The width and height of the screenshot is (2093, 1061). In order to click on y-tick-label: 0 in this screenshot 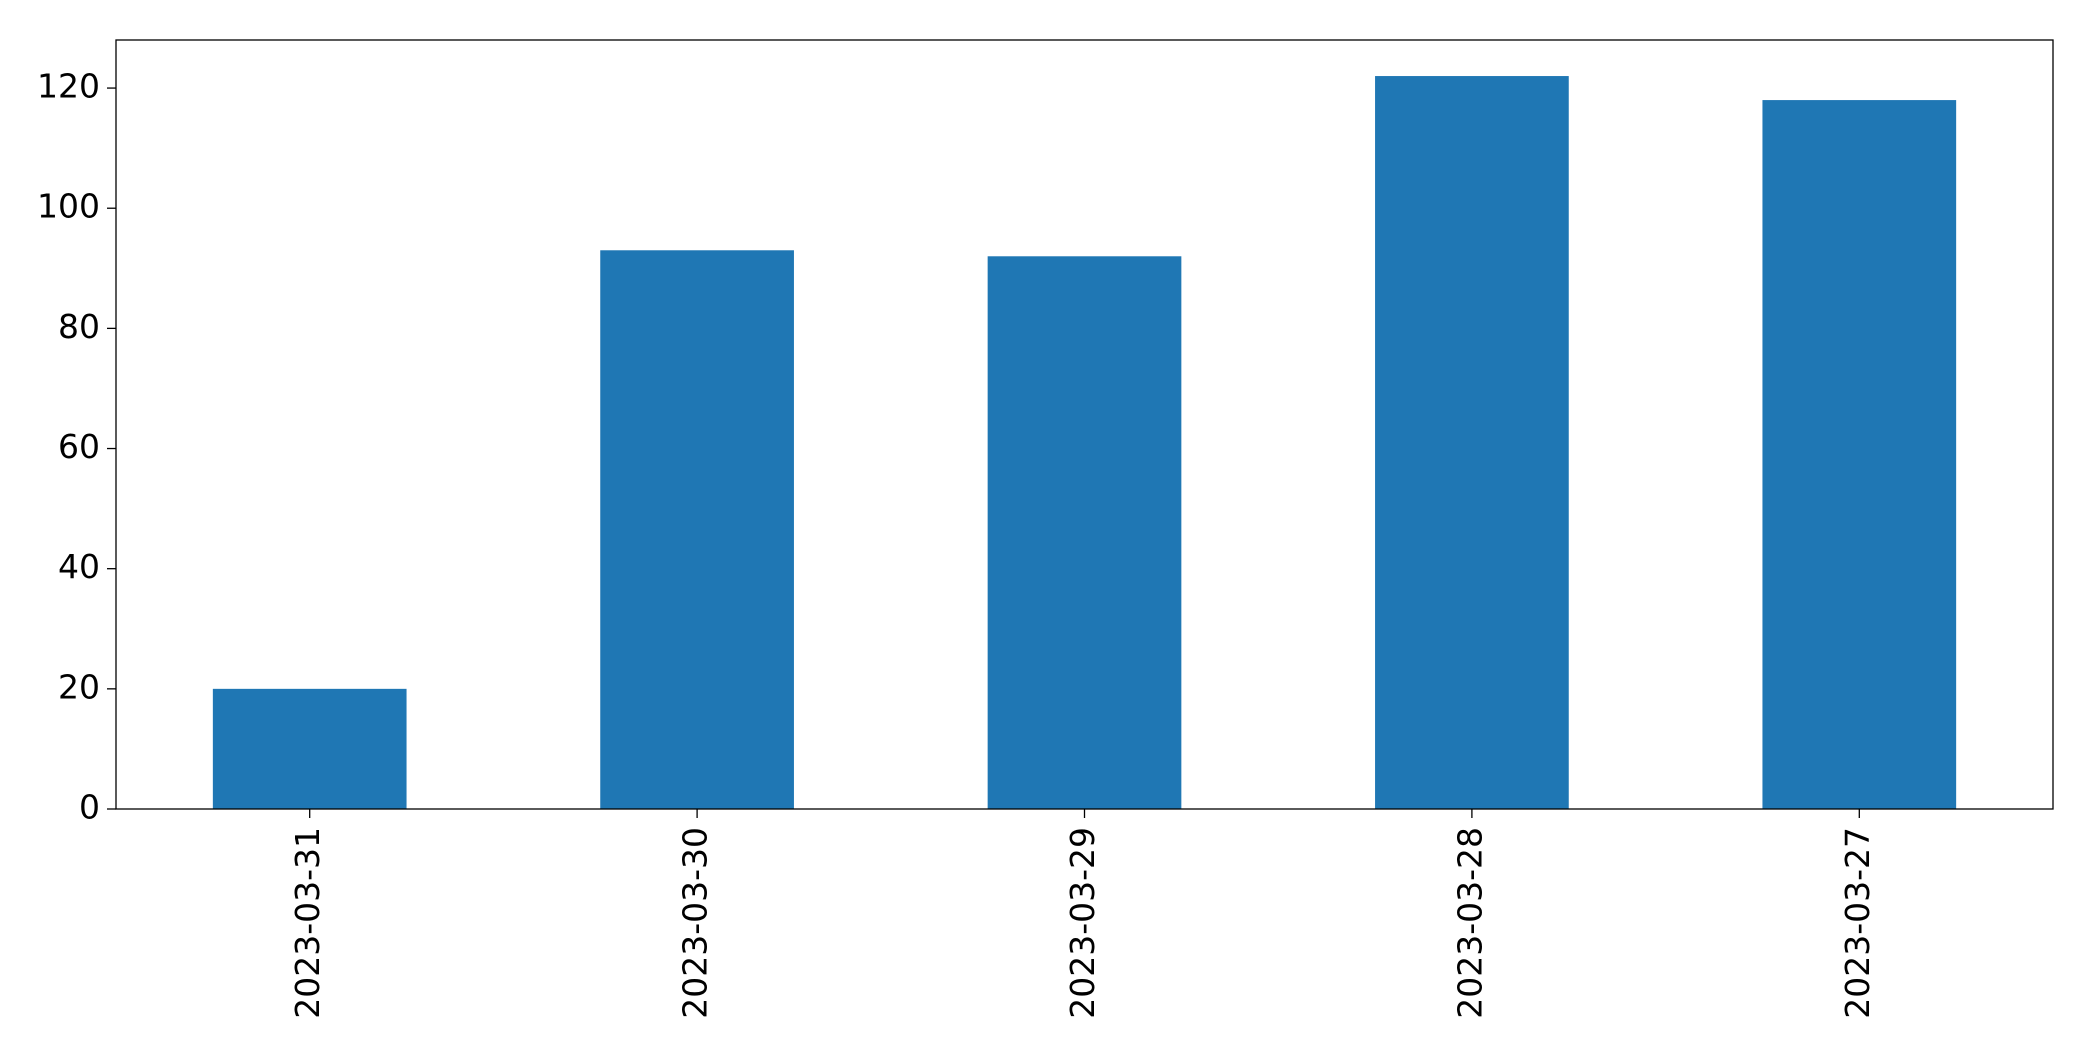, I will do `click(89, 807)`.